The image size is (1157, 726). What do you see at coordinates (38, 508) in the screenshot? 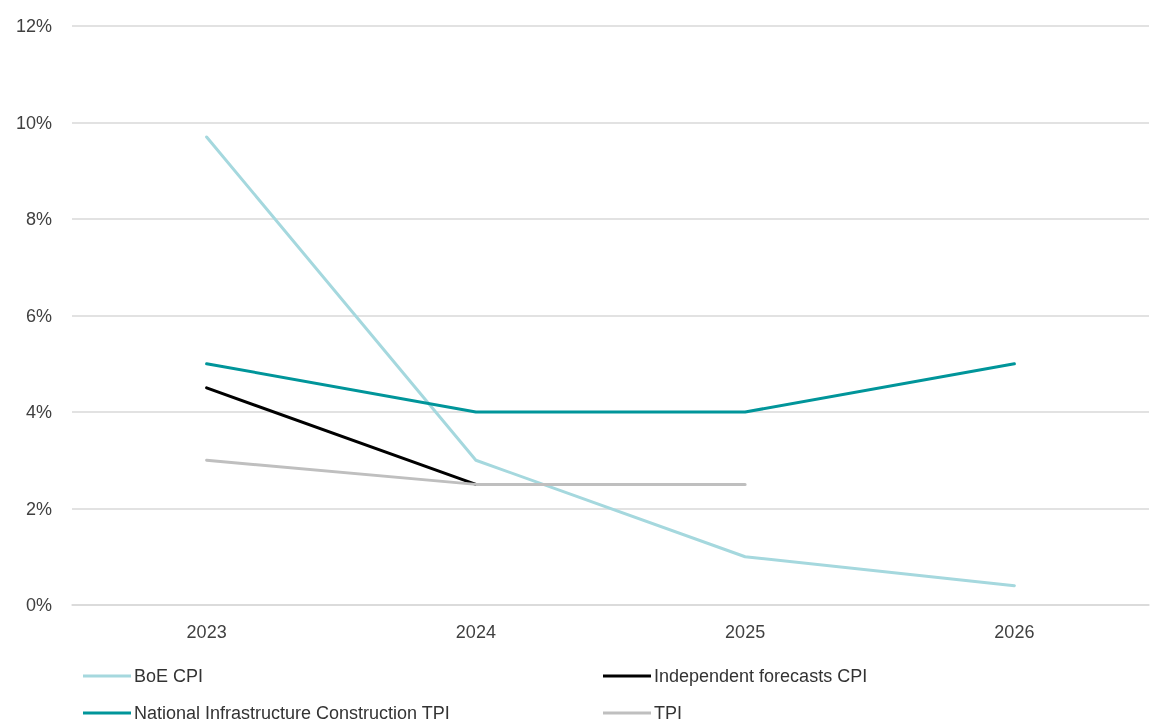
I see `y-tick-label: 2%` at bounding box center [38, 508].